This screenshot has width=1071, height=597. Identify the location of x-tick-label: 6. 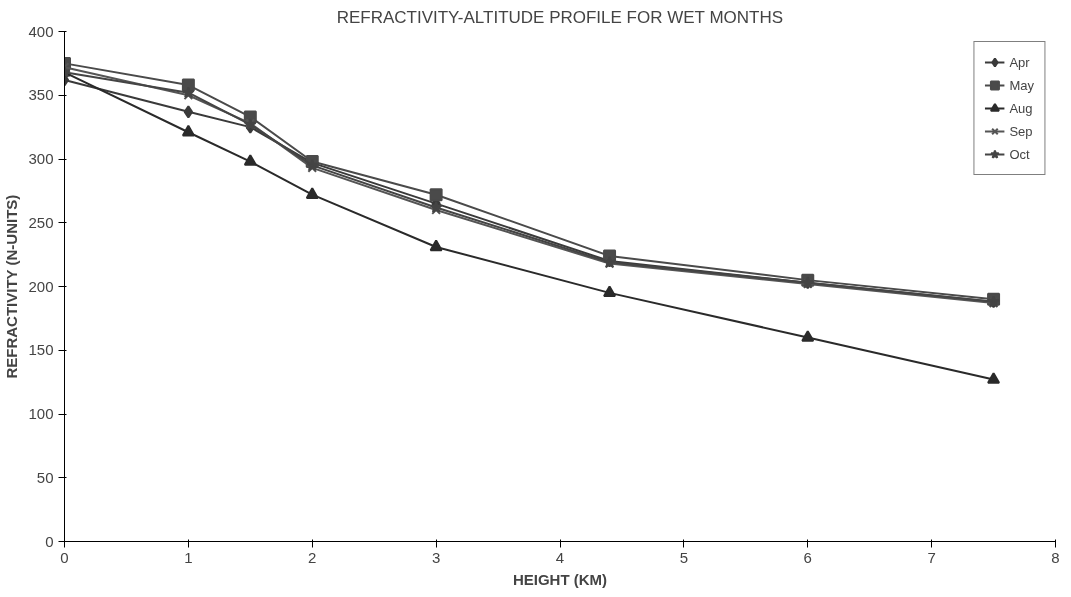
(807, 557).